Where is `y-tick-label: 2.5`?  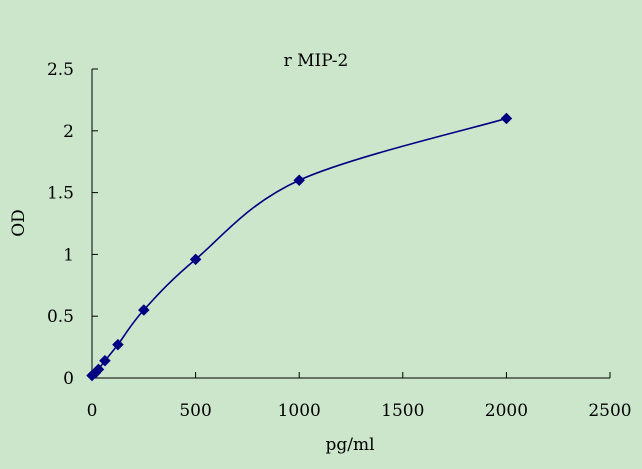
y-tick-label: 2.5 is located at coordinates (60, 70).